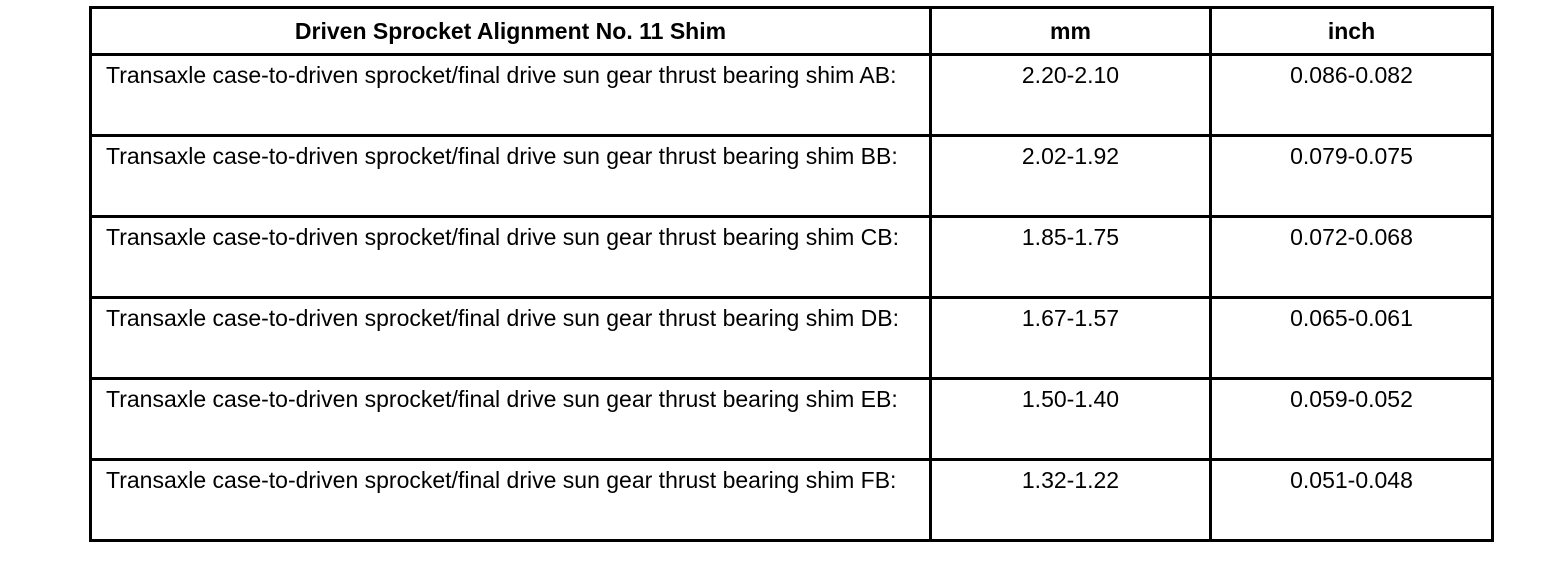  I want to click on header-mm: mm, so click(1070, 31).